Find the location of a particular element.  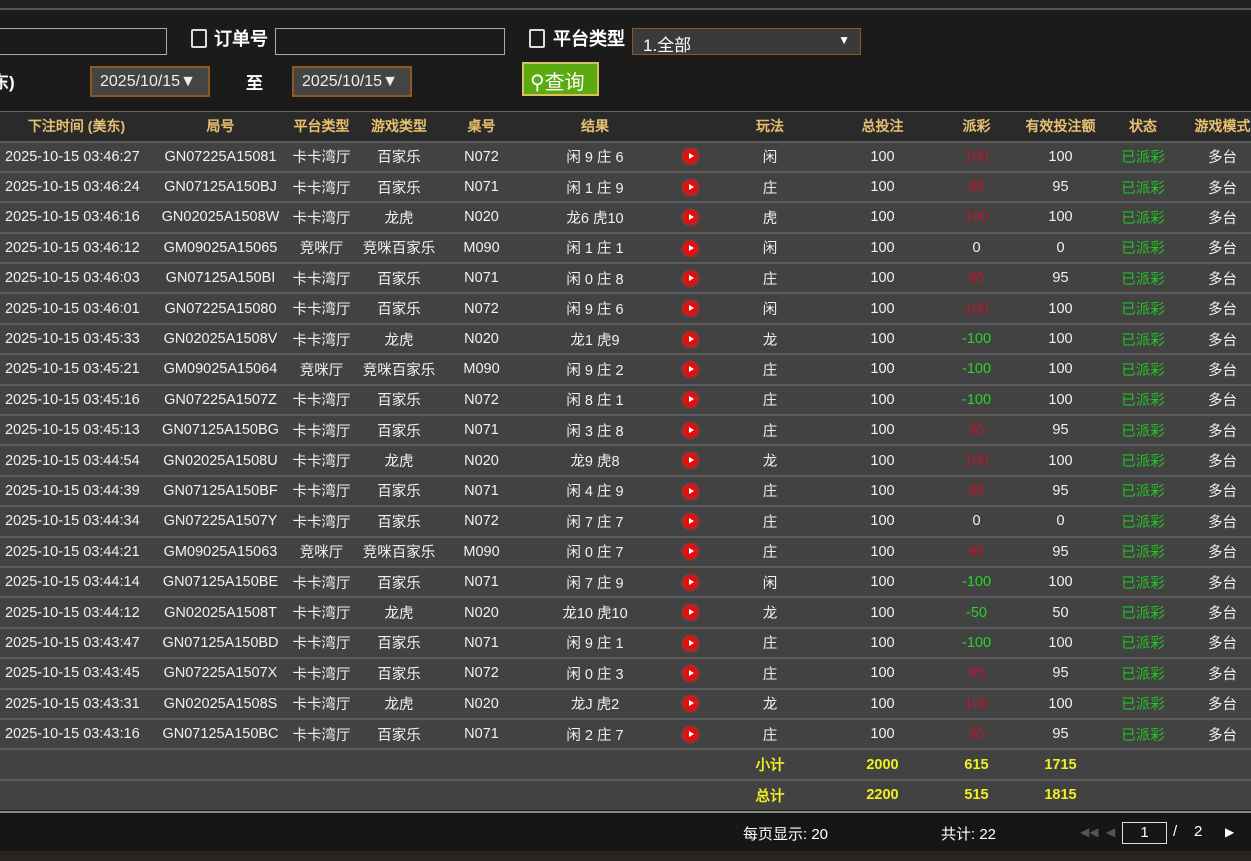

grandtotal-label: 总计 is located at coordinates (770, 794).